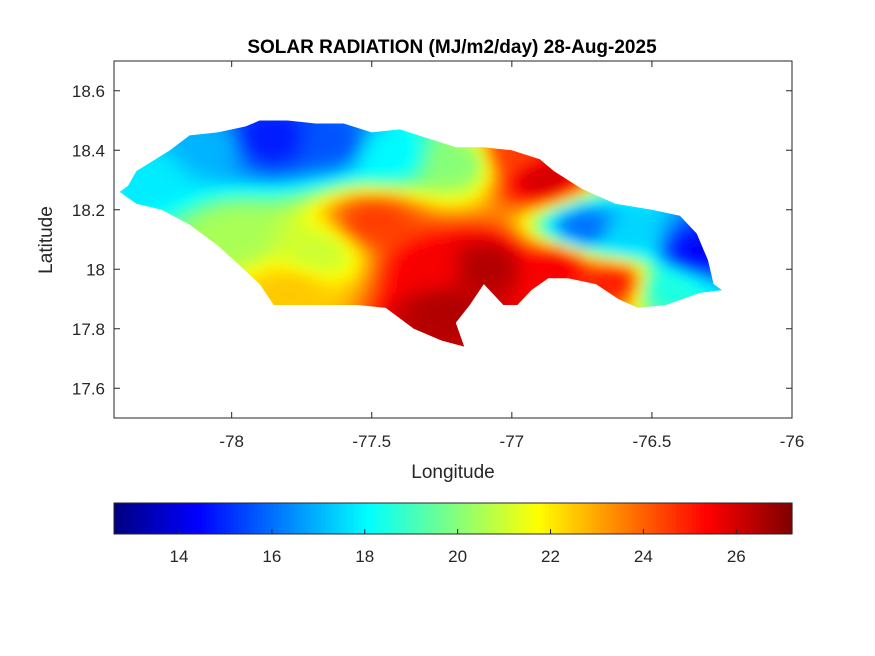  I want to click on chart-title: SOLAR RADIATION (MJ/m2/day) 28-Aug-2025, so click(452, 47).